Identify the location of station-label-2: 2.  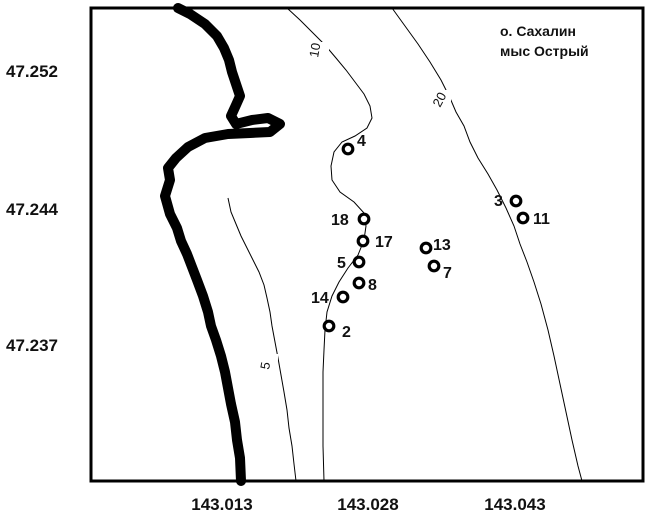
(346, 332).